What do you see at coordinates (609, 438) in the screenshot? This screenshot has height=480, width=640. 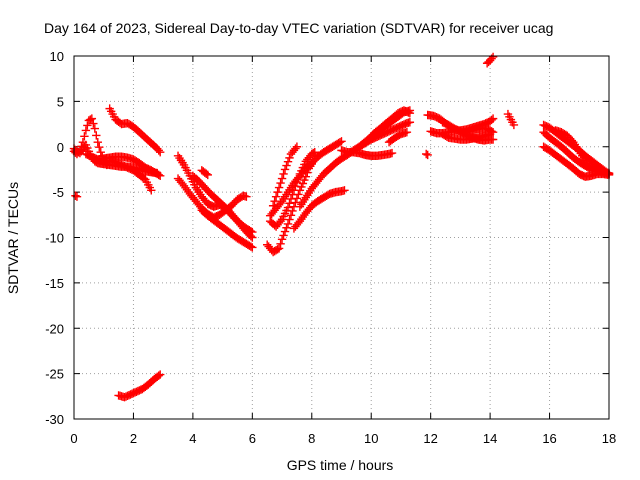 I see `x-tick-label: 18` at bounding box center [609, 438].